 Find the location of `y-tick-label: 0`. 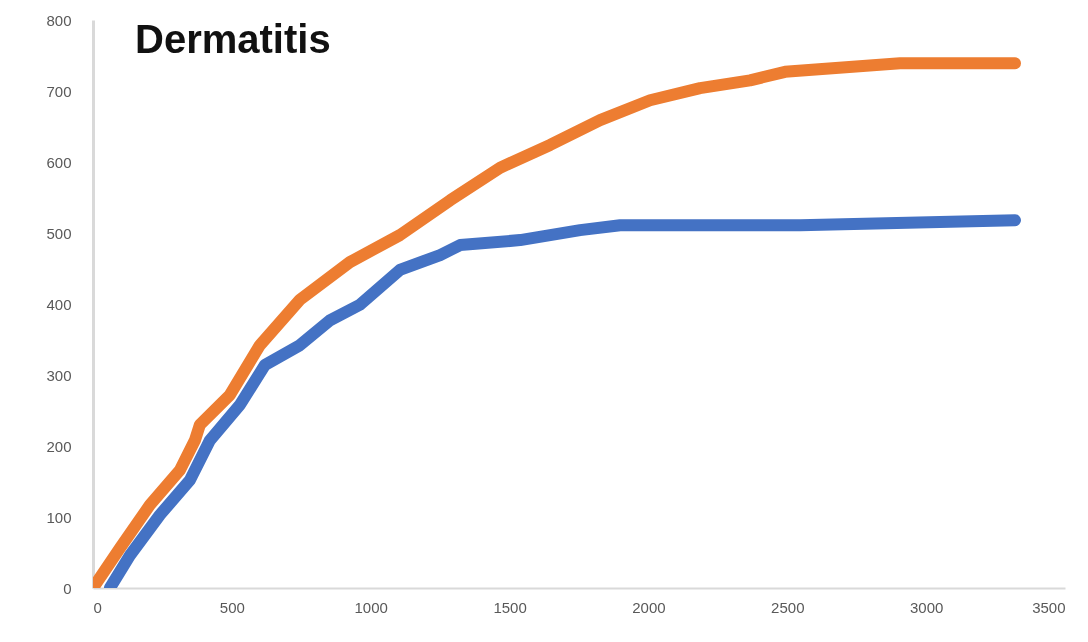

y-tick-label: 0 is located at coordinates (67, 588).